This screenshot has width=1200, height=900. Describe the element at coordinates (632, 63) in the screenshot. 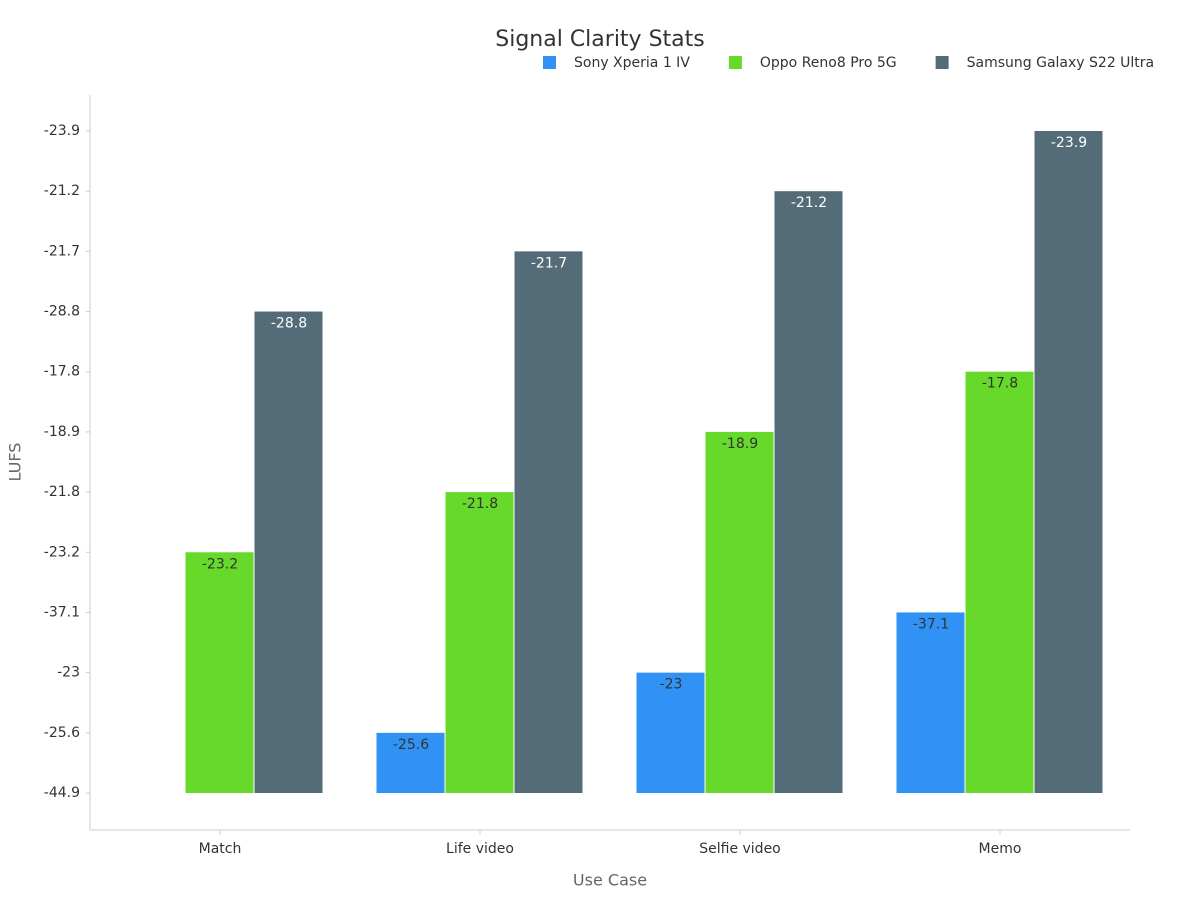

I see `legend-label: Sony Xperia 1 IV` at that location.